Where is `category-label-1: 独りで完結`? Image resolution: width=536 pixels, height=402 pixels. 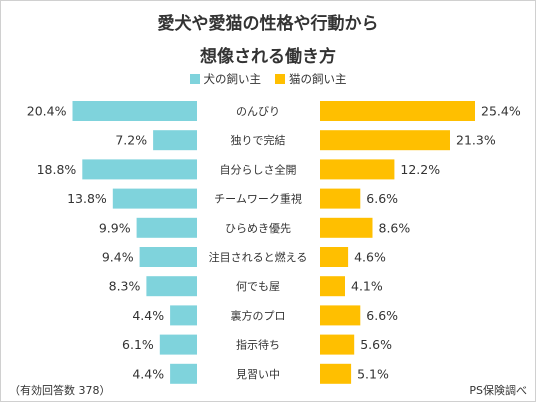
category-label-1: 独りで完結 is located at coordinates (258, 140).